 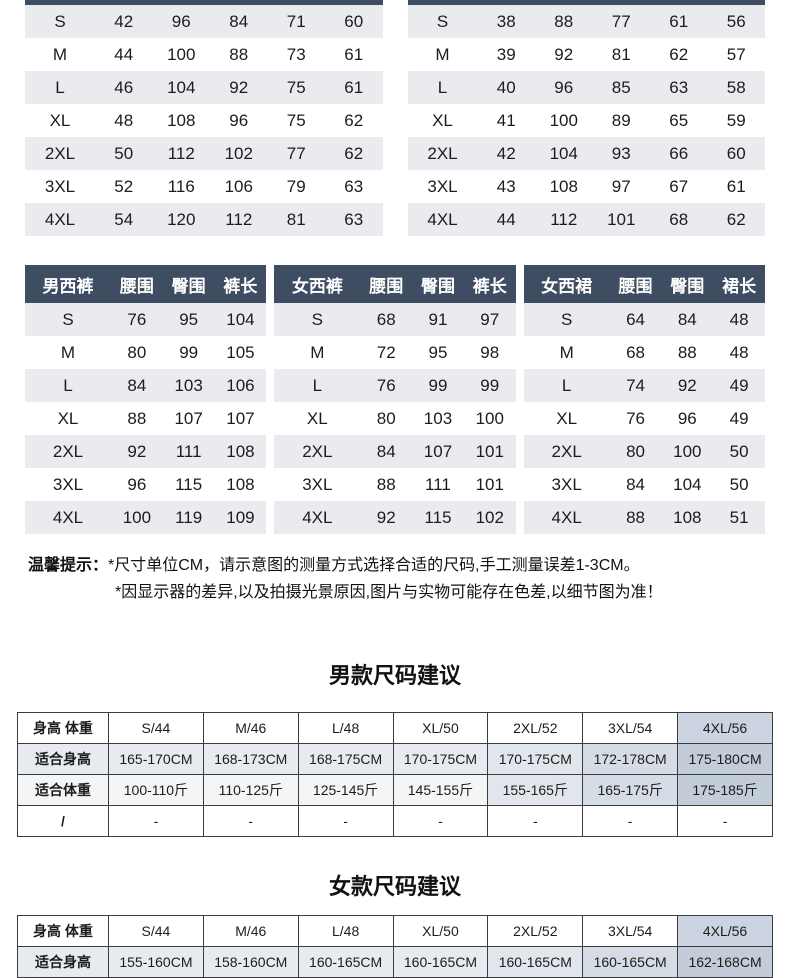 What do you see at coordinates (395, 517) in the screenshot?
I see `table-row: 4XL 92 115 102` at bounding box center [395, 517].